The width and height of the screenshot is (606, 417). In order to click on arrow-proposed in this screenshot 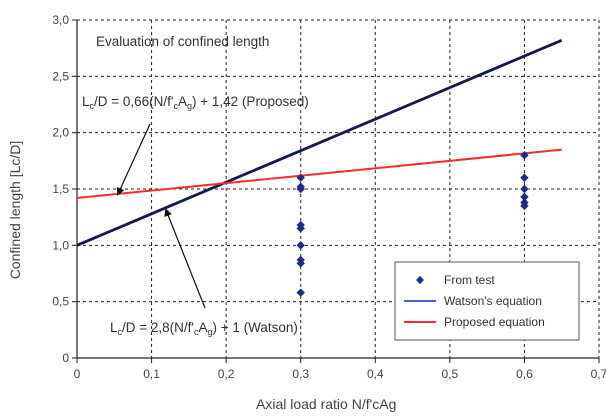, I will do `click(133, 159)`.